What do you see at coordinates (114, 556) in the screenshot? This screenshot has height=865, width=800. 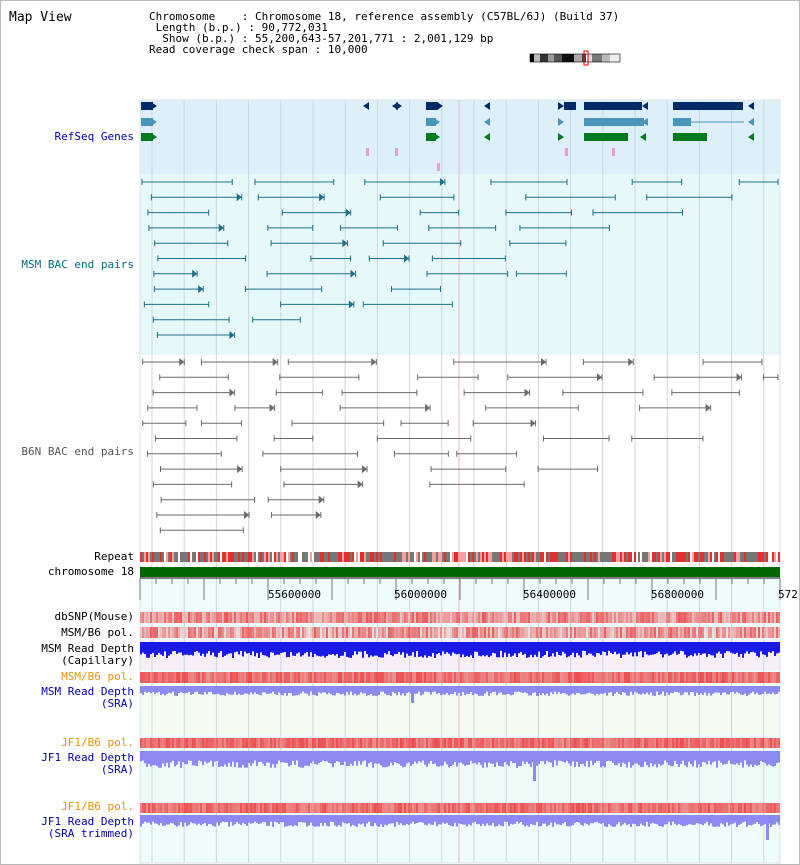 I see `track-label-repeat: Repeat` at bounding box center [114, 556].